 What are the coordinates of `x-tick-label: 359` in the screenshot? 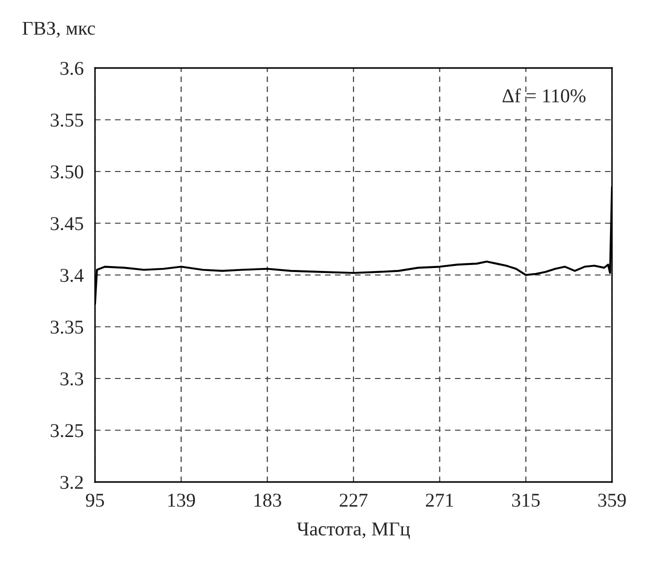 It's located at (612, 500).